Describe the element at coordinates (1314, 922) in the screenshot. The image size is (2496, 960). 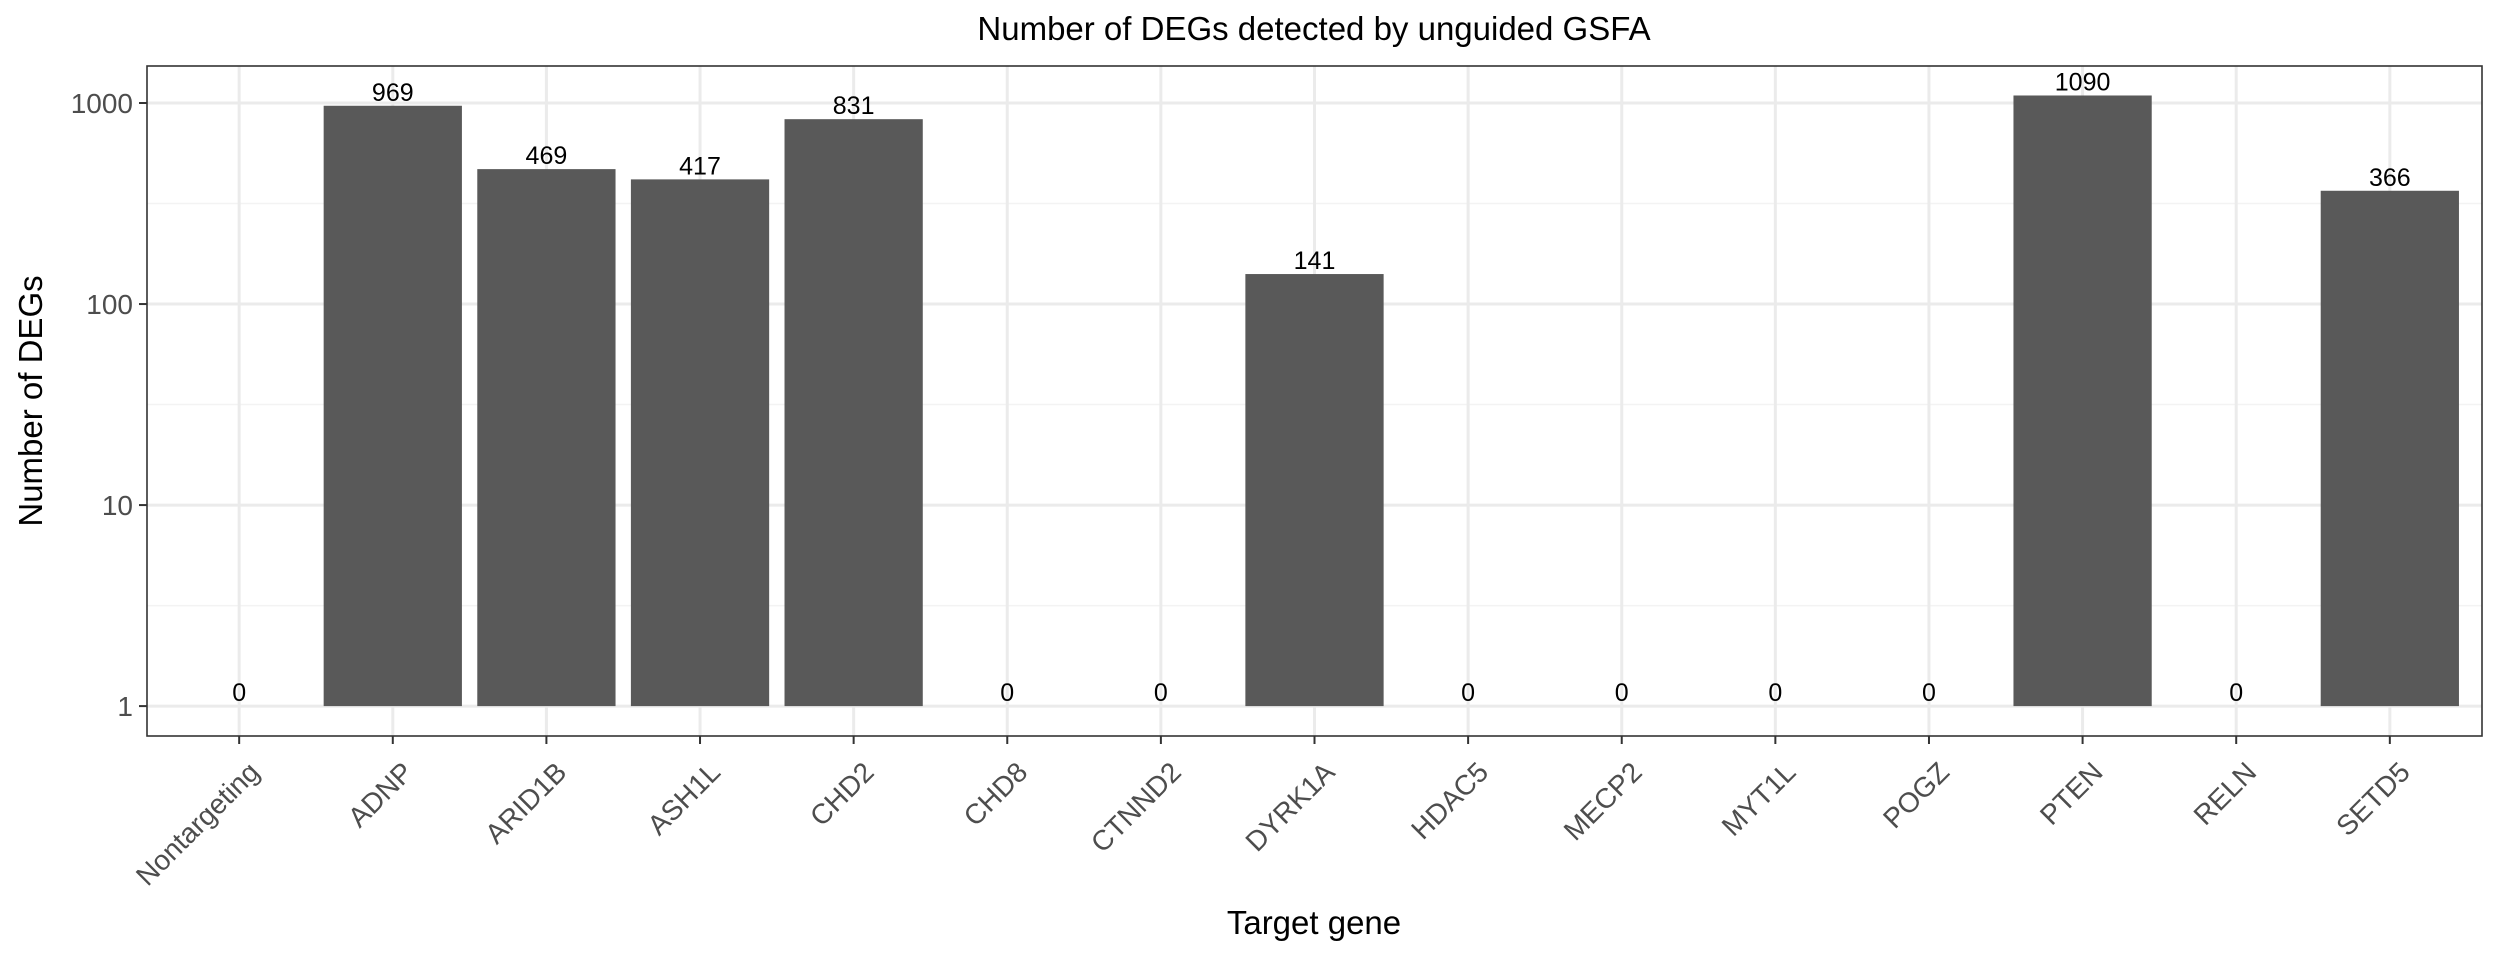
I see `x-axis-title: Target gene` at that location.